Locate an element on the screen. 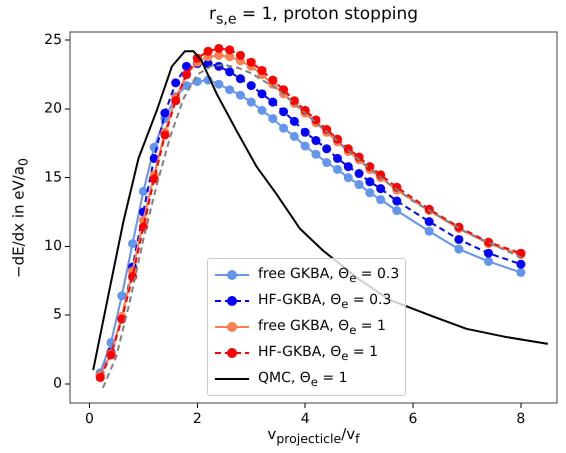 This screenshot has width=566, height=453. legend-label: QMC, Θ$_{e}$ = 1 is located at coordinates (303, 379).